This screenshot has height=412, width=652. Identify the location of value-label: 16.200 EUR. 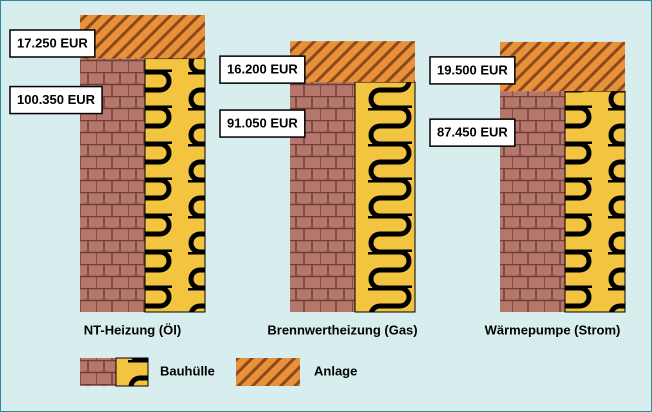
(262, 69).